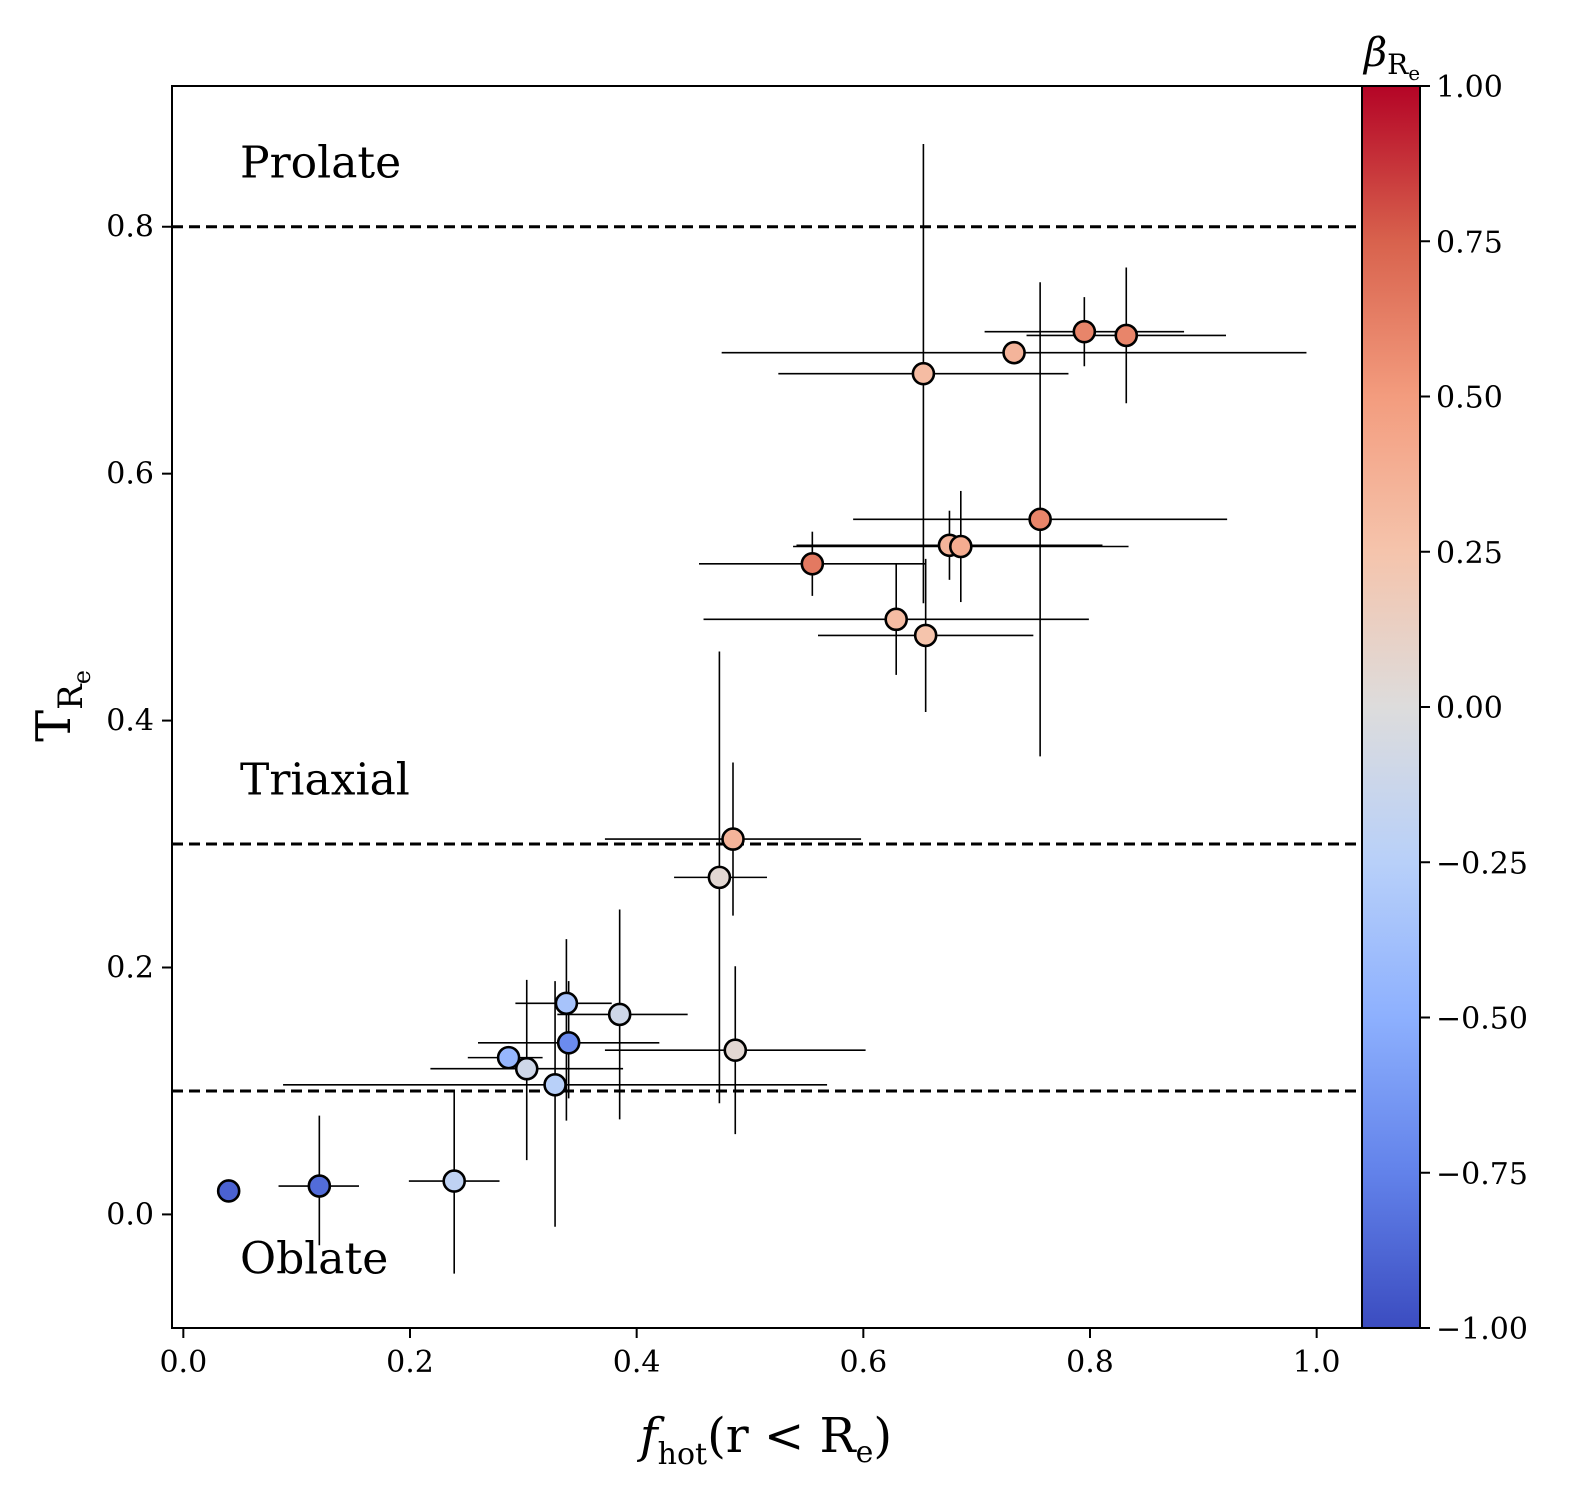  I want to click on colorbar-tick-label: 1.00, so click(1469, 87).